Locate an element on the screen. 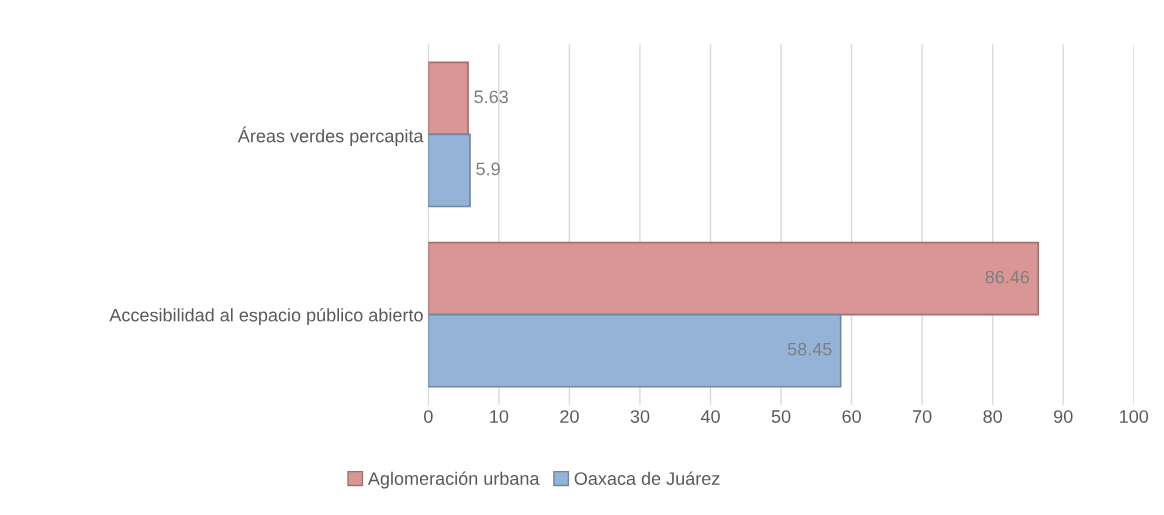  x-tick-label: 30 is located at coordinates (640, 416).